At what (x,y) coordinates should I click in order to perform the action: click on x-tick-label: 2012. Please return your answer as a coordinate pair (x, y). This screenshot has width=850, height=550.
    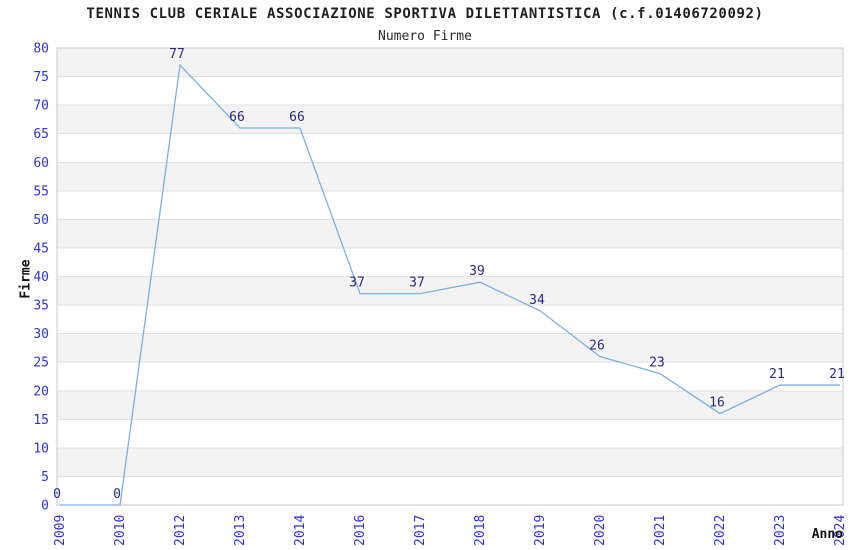
    Looking at the image, I should click on (180, 530).